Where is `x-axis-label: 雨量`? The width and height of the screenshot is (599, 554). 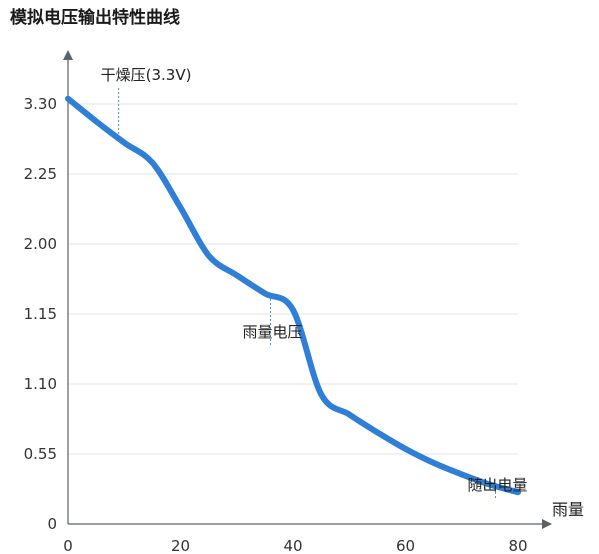 x-axis-label: 雨量 is located at coordinates (568, 509).